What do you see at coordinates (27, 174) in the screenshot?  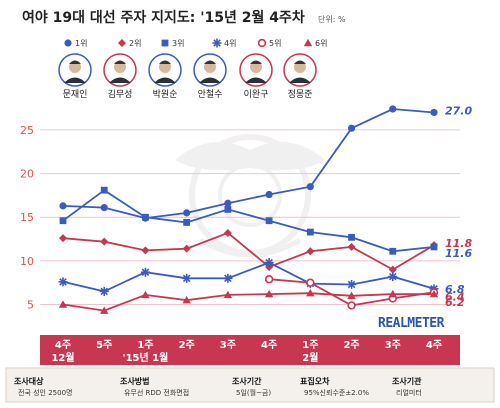 I see `y-tick-label: 20` at bounding box center [27, 174].